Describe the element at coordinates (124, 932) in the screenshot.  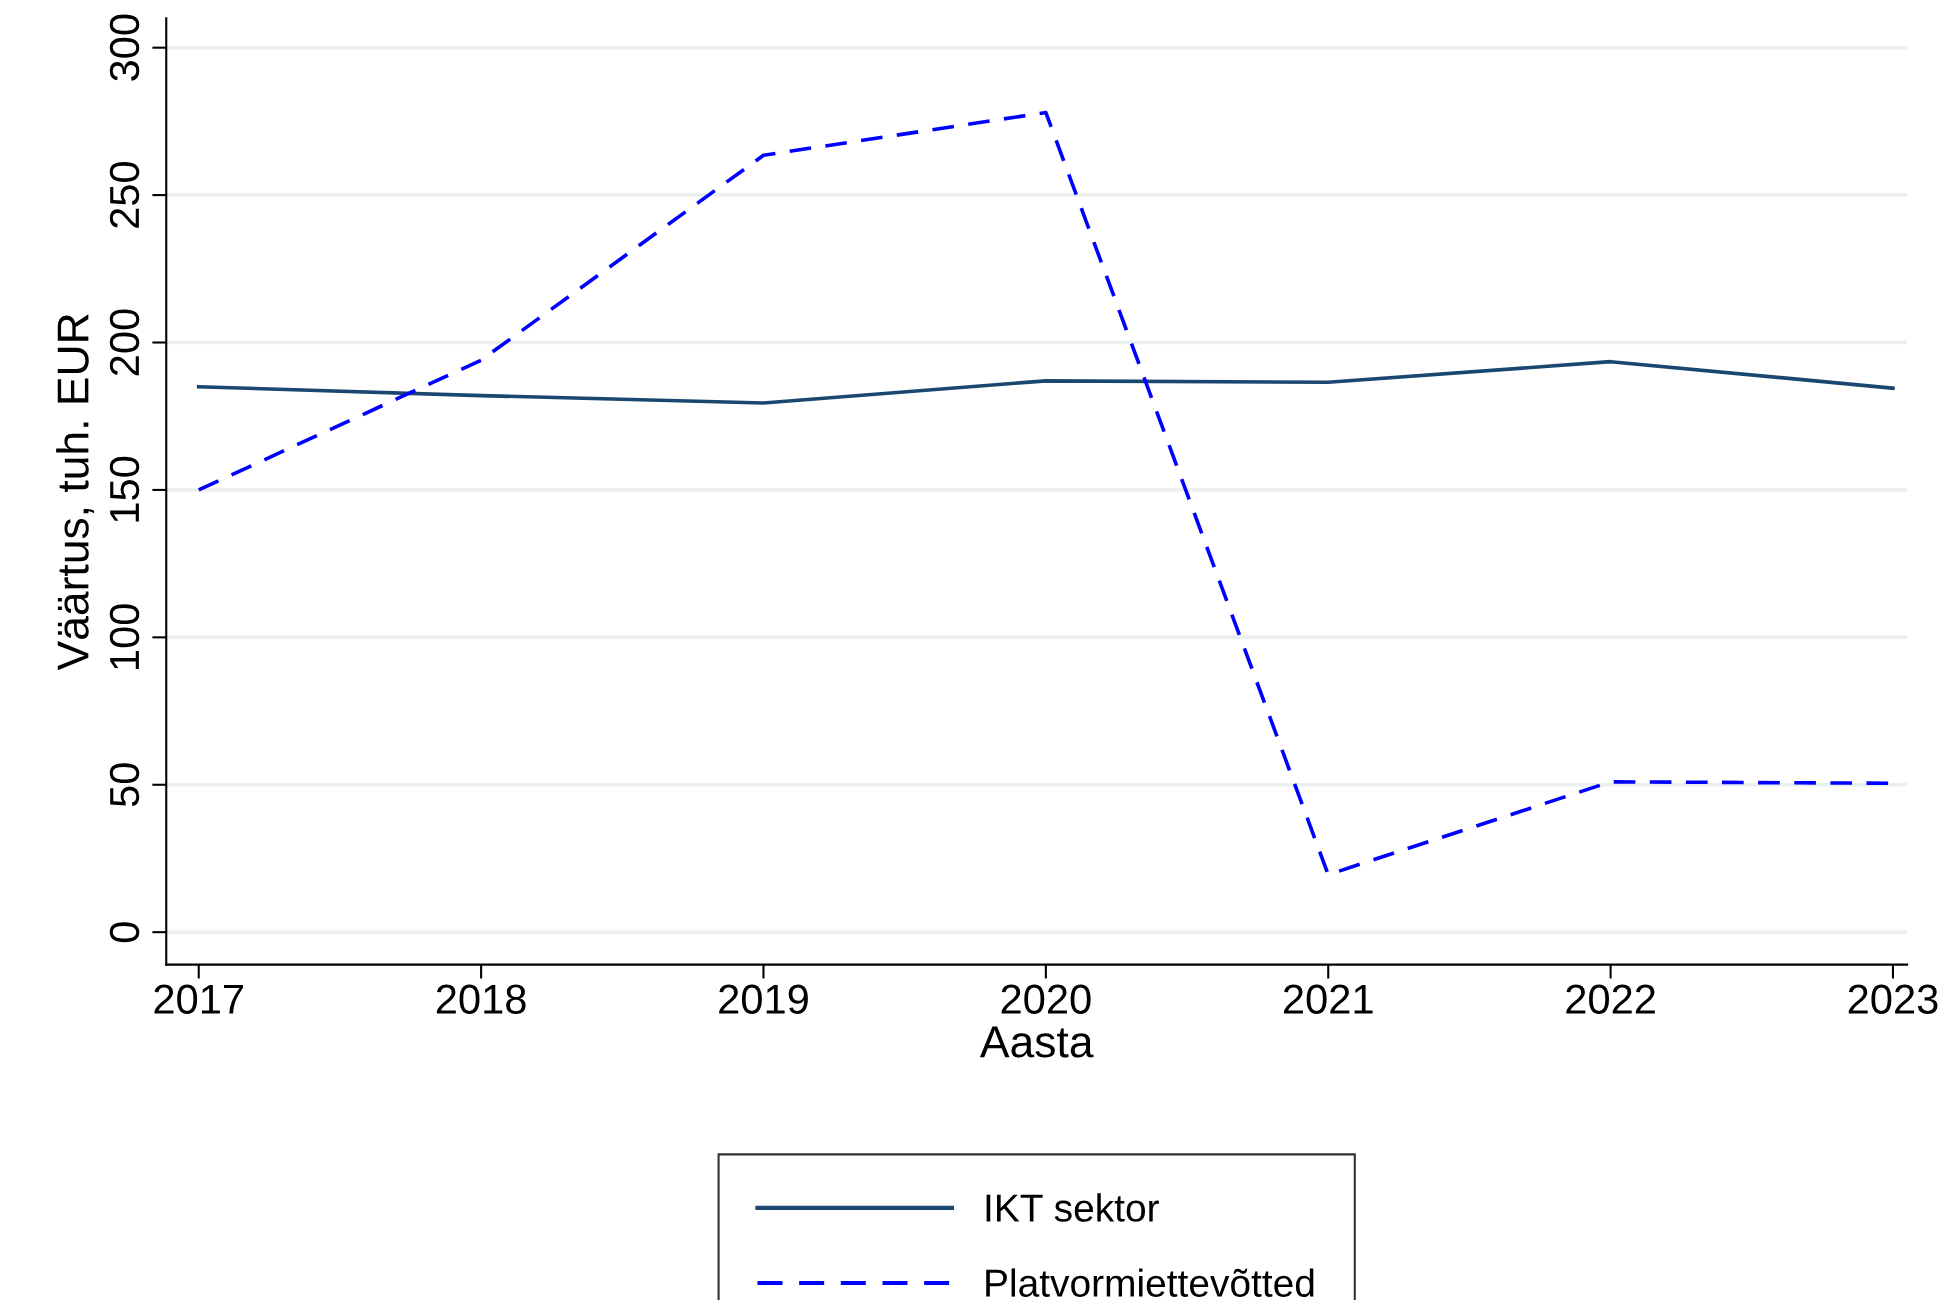
I see `y-tick-label: 0` at that location.